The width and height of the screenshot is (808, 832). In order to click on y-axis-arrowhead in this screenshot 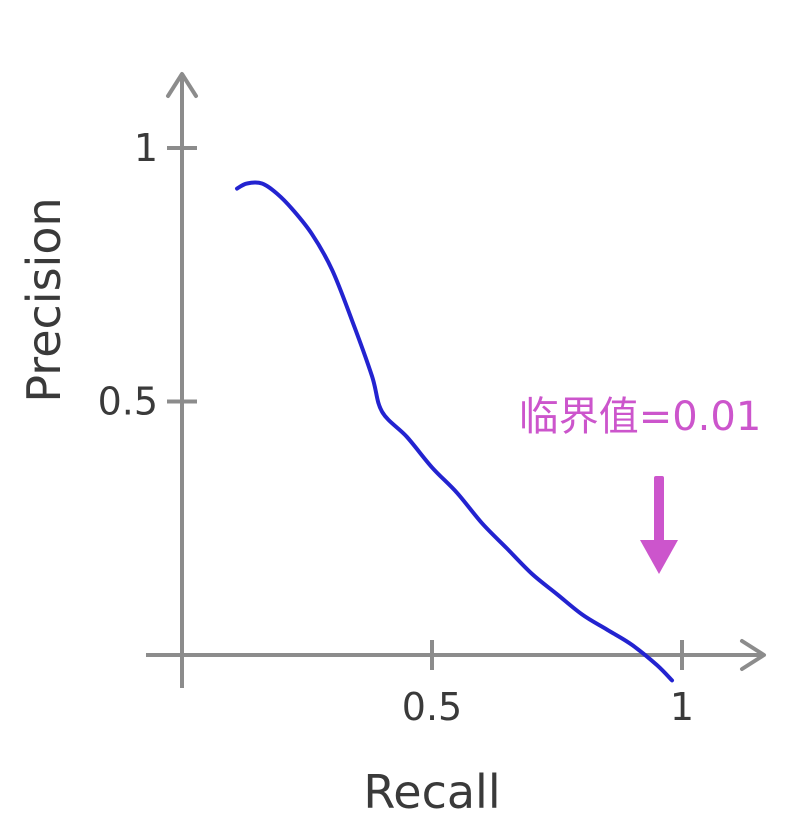, I will do `click(182, 85)`.